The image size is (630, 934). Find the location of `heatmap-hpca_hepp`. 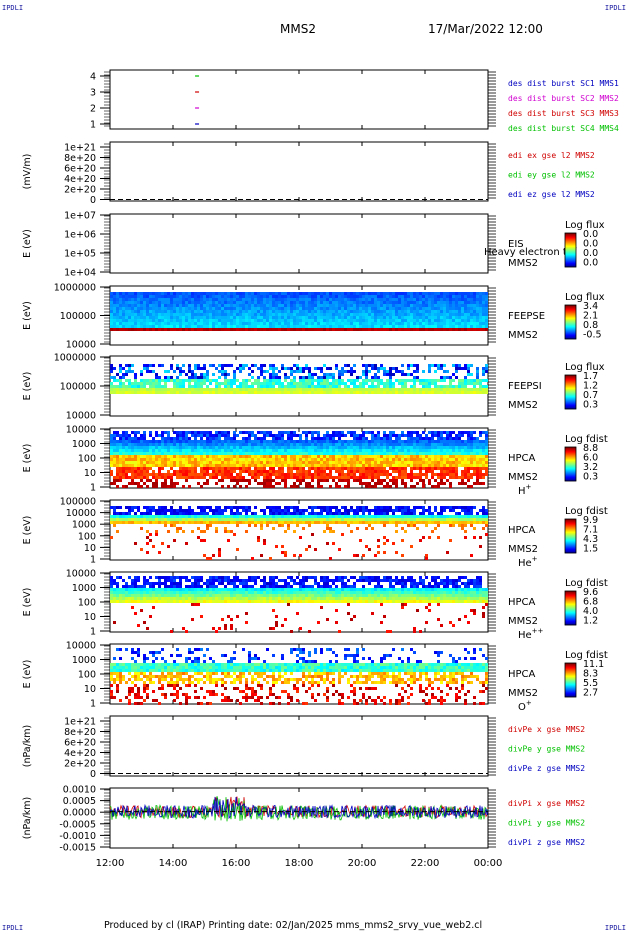

heatmap-hpca_hepp is located at coordinates (299, 604).